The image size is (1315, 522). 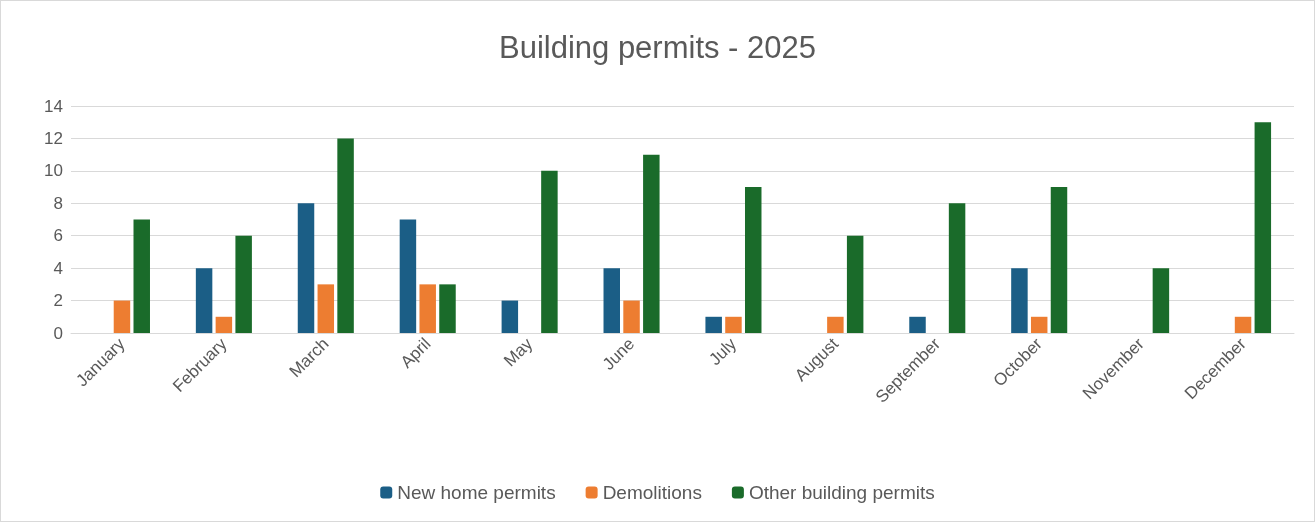 I want to click on x-tick-label: July, so click(x=723, y=351).